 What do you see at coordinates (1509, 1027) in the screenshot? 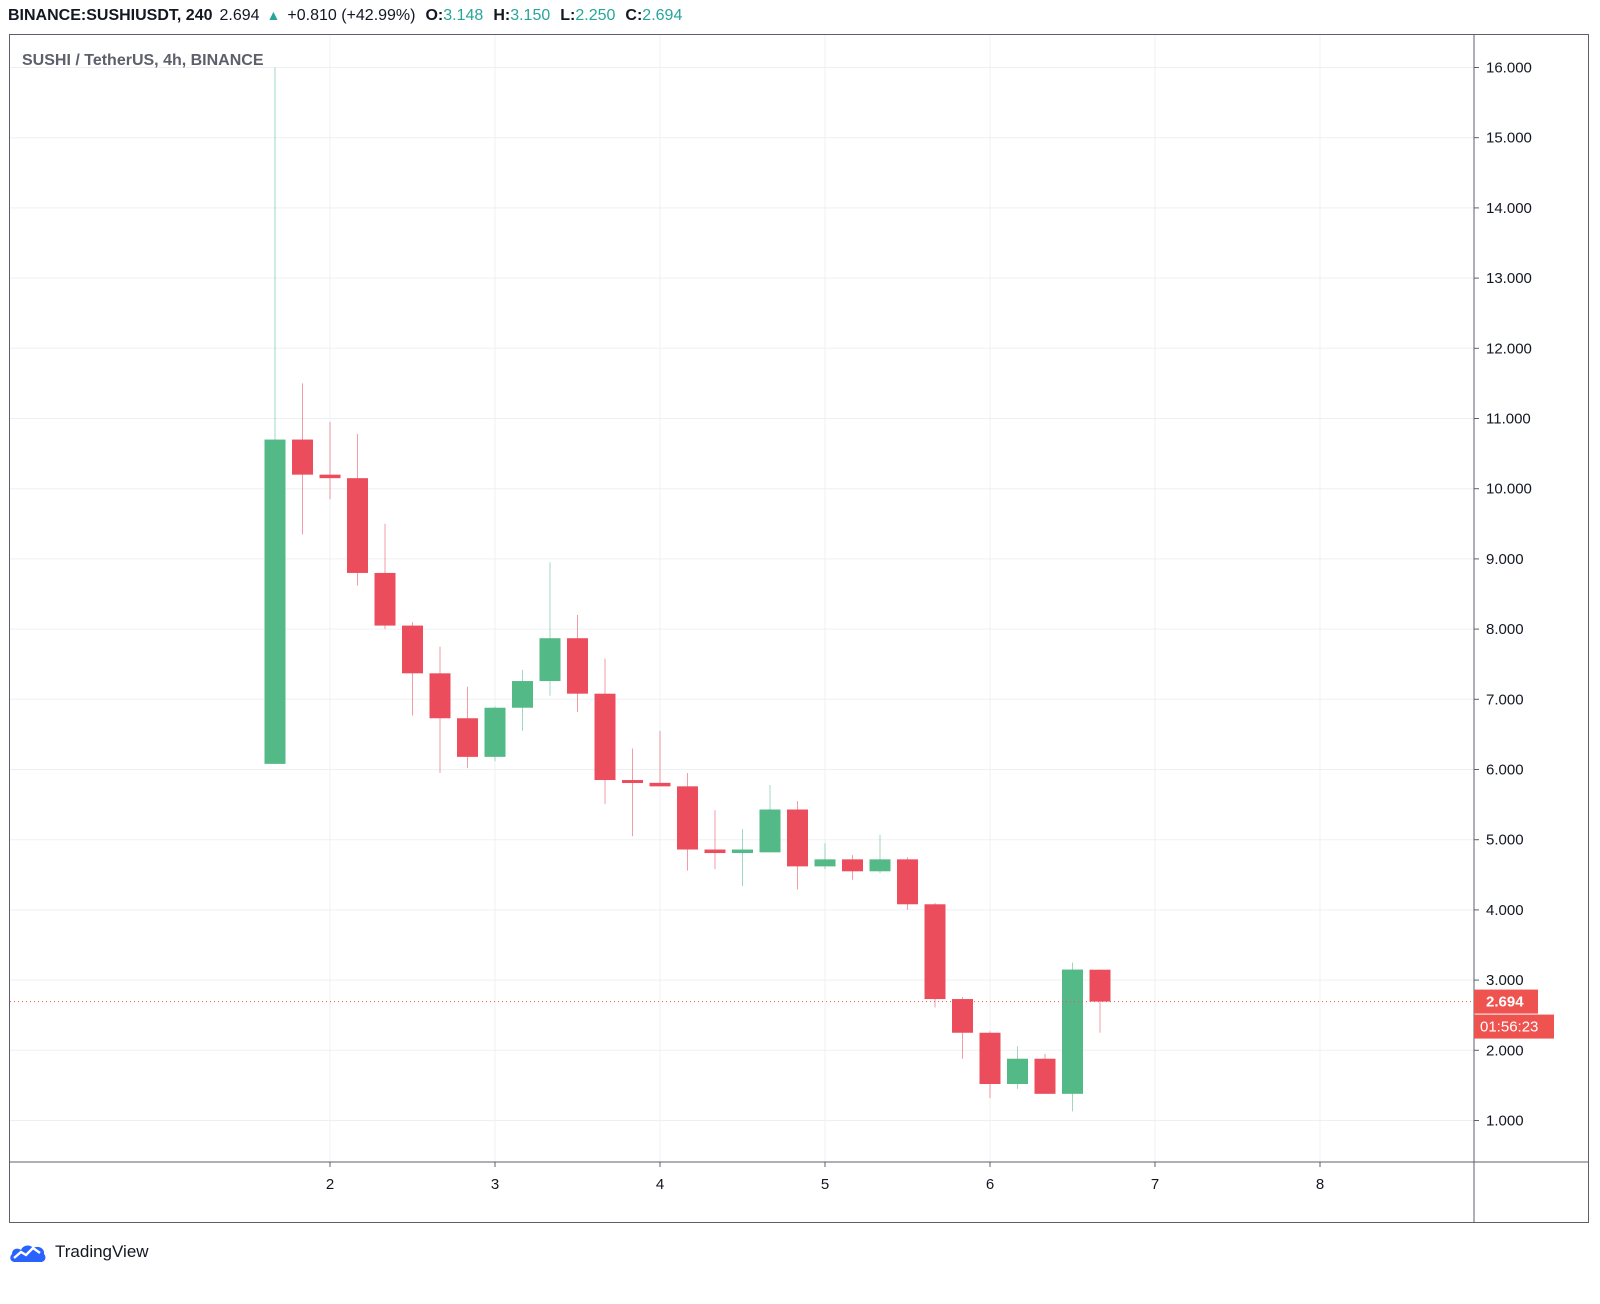
I see `countdown-label: 01:56:23` at bounding box center [1509, 1027].